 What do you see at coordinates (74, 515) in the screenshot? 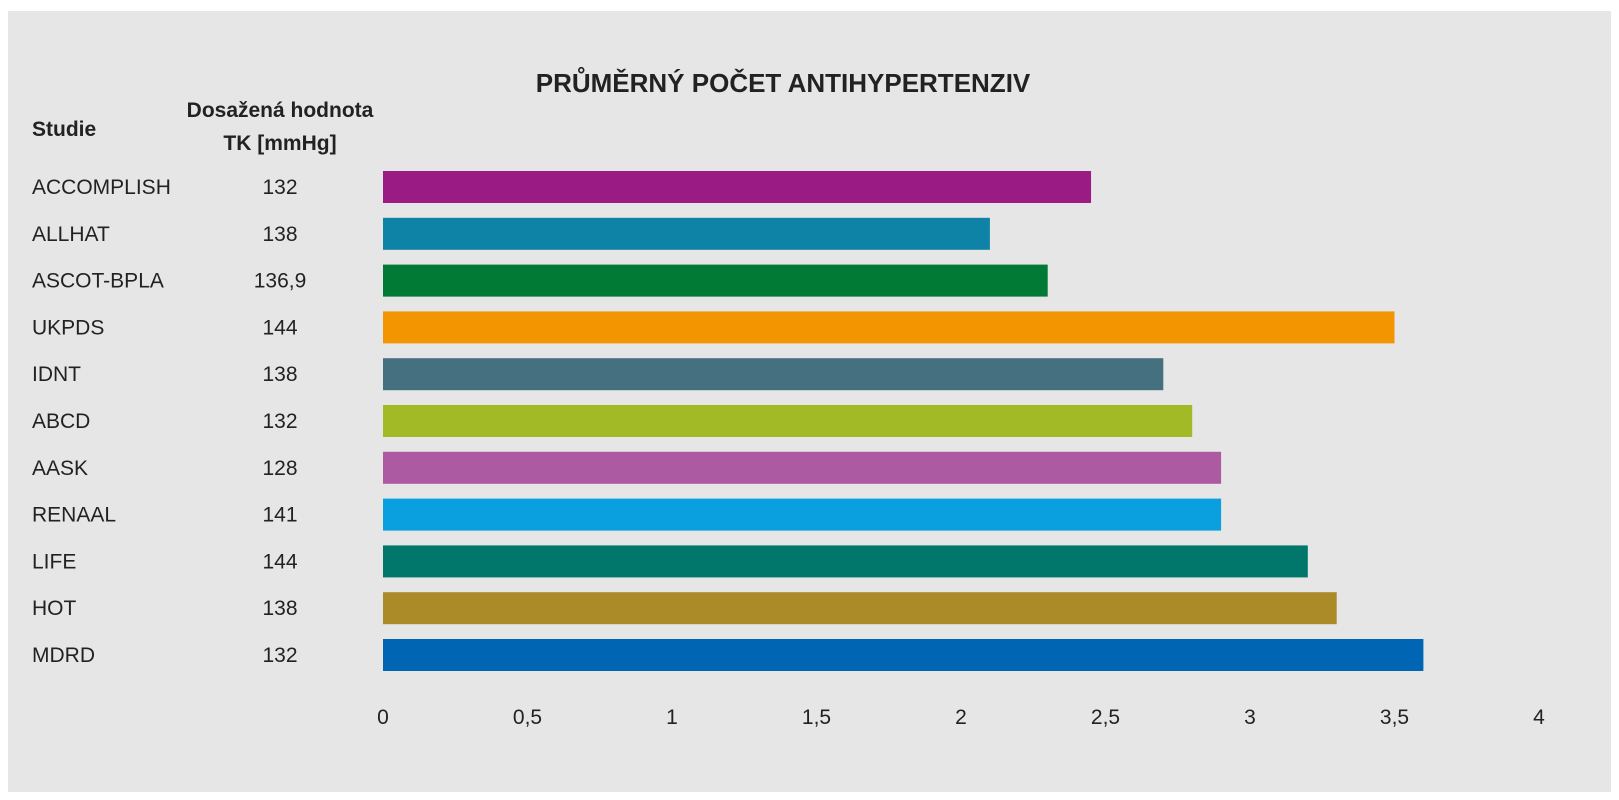
I see `study-label: RENAAL` at bounding box center [74, 515].